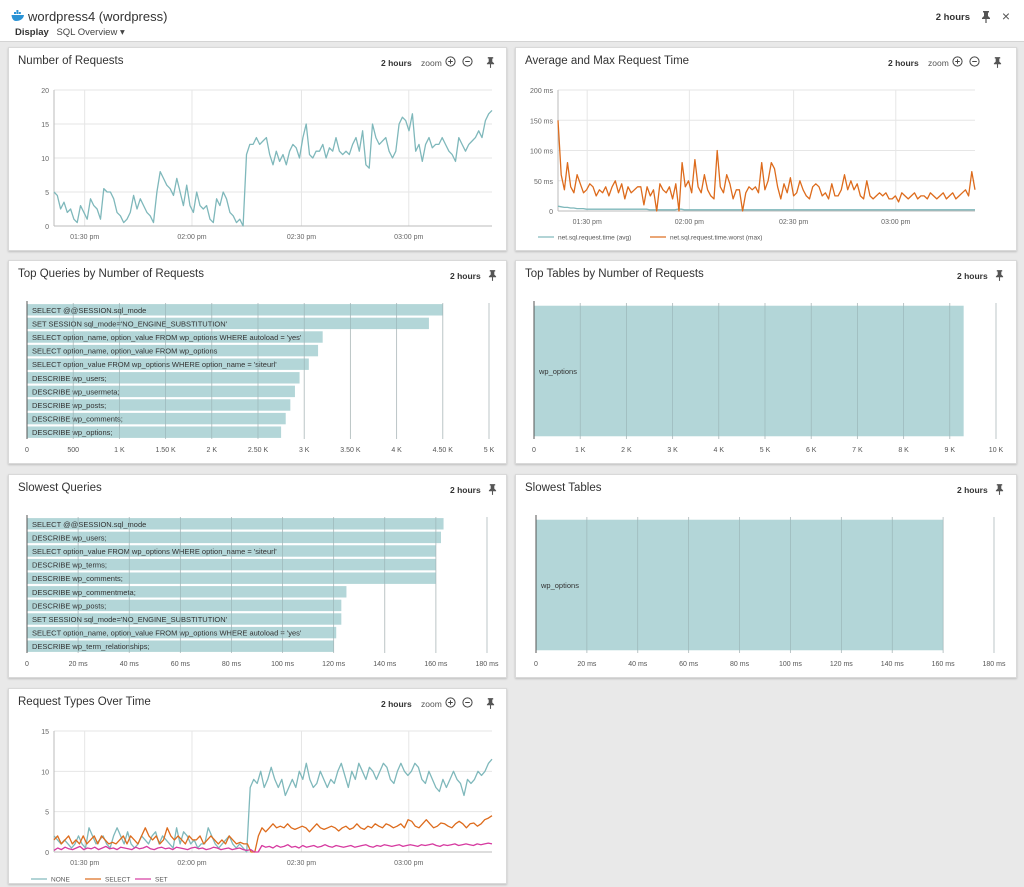  Describe the element at coordinates (541, 152) in the screenshot. I see `y-tick-label: 100 ms` at that location.